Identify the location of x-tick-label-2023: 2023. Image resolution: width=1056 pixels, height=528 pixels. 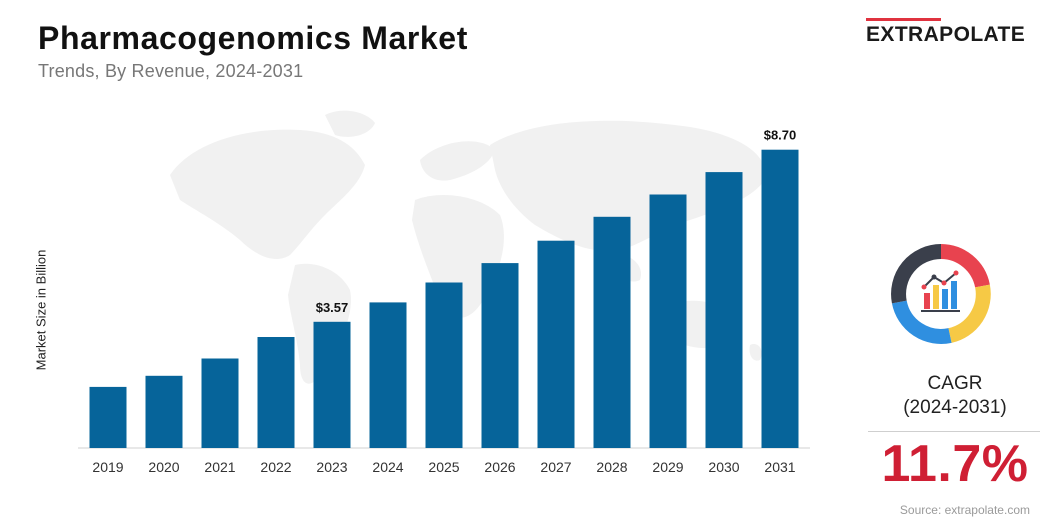
(331, 467).